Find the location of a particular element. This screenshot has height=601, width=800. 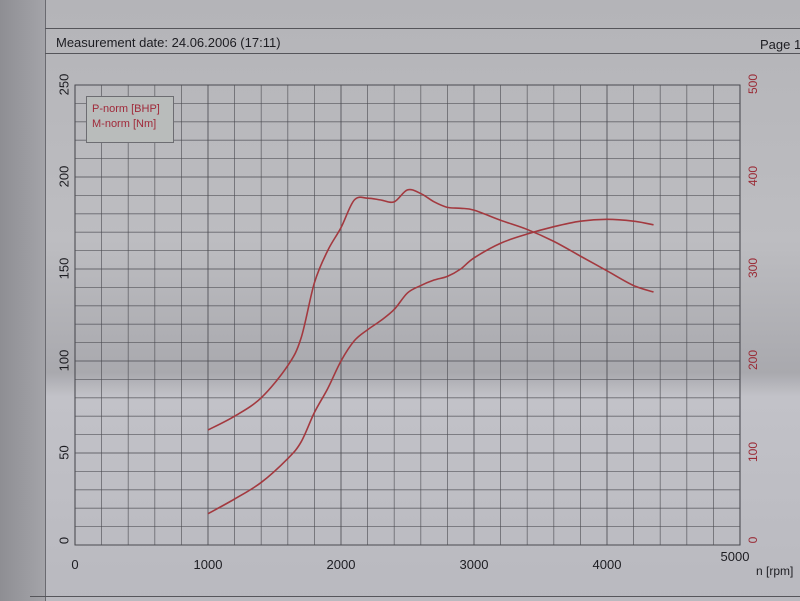

y-right-tick: 400 is located at coordinates (753, 176).